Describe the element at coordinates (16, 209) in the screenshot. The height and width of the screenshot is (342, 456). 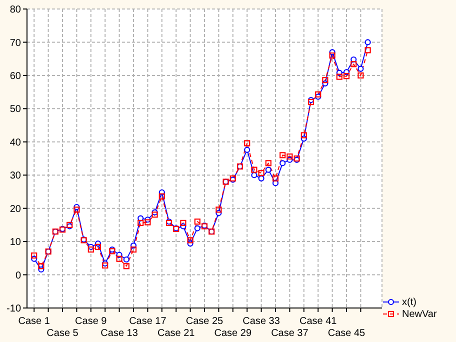
I see `y-tick-label: 20` at that location.